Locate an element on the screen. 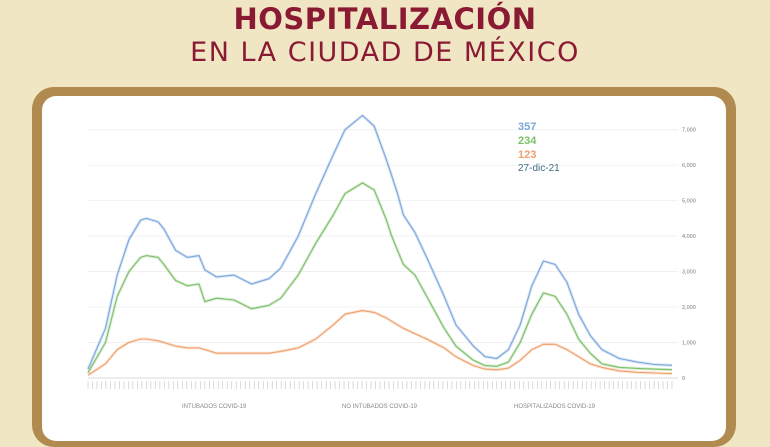 Image resolution: width=770 pixels, height=447 pixels. series-glow-intubados is located at coordinates (380, 343).